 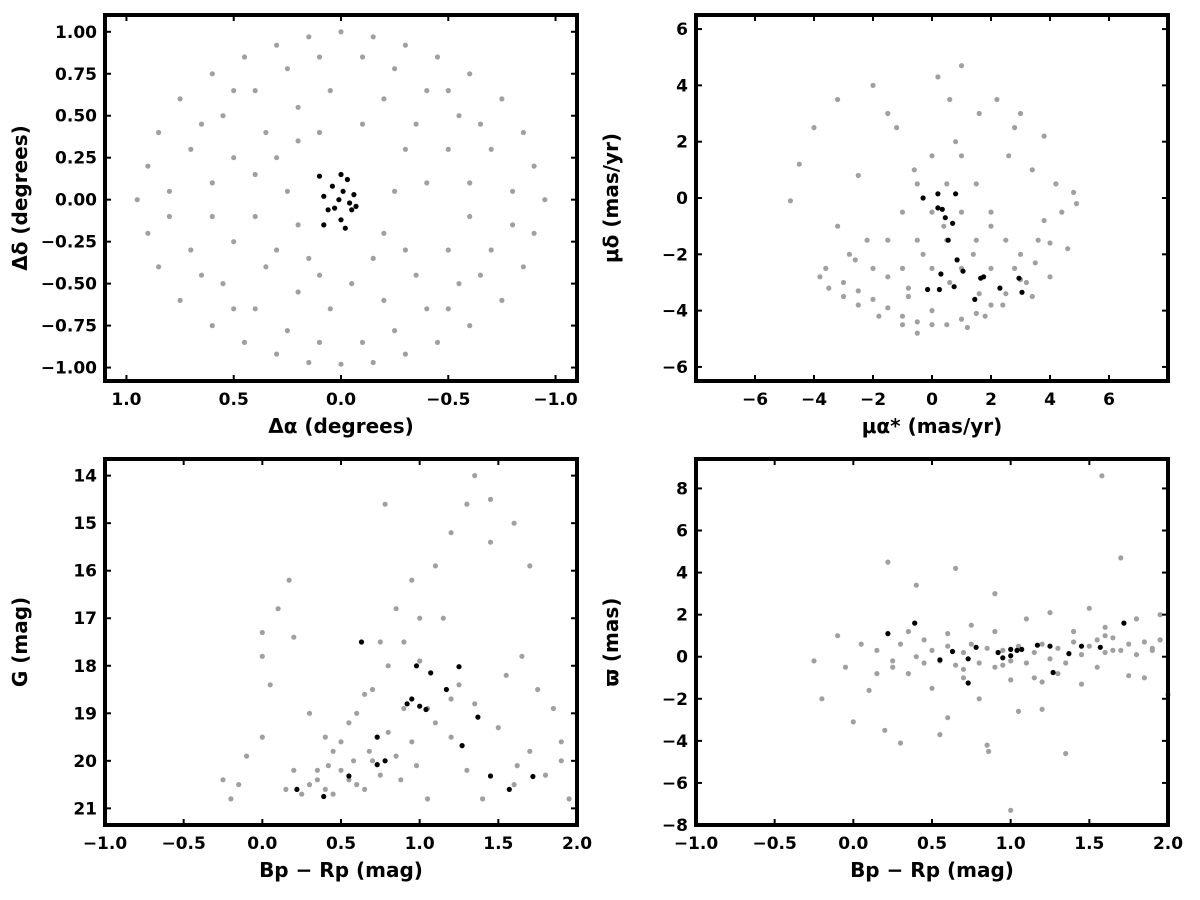 What do you see at coordinates (682, 199) in the screenshot?
I see `y-tick-label: 0` at bounding box center [682, 199].